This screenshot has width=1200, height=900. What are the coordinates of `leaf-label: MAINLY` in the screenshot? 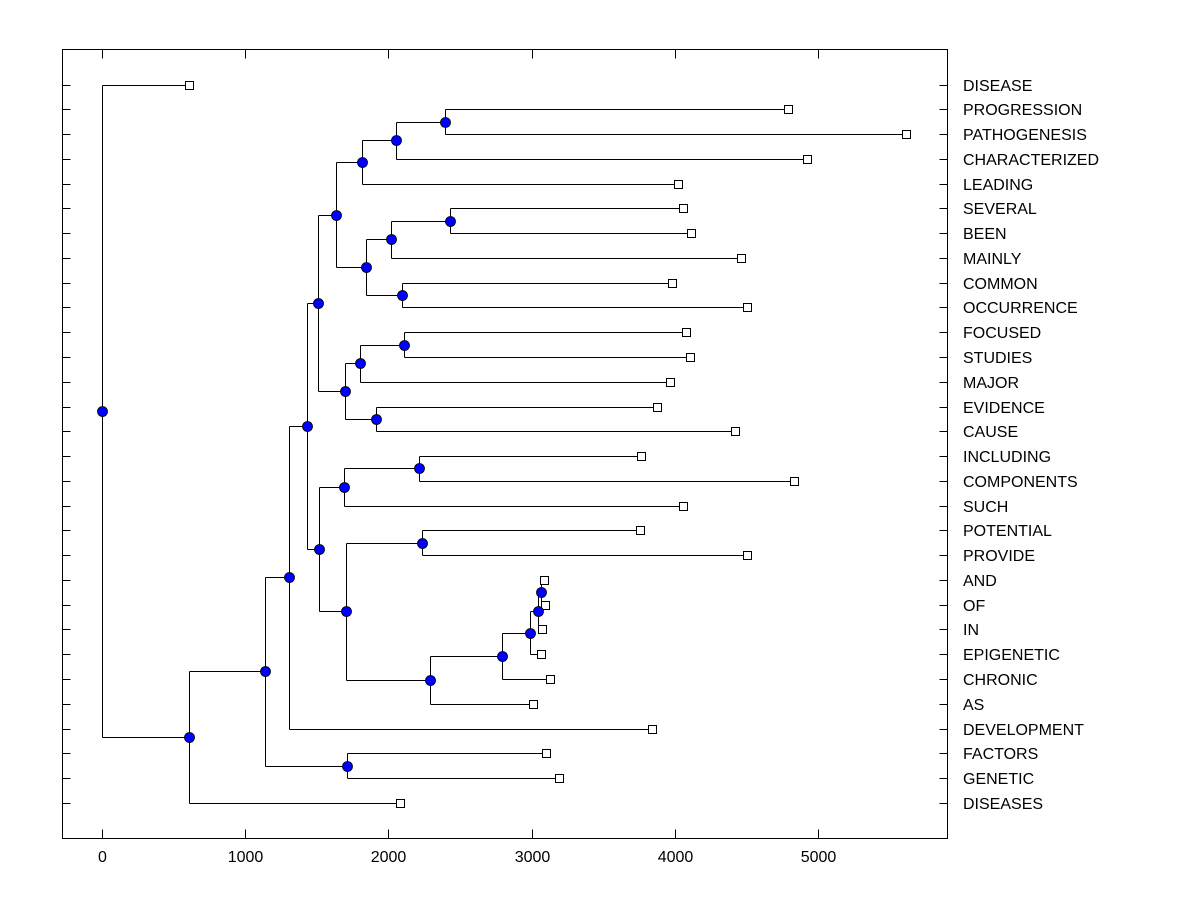 It's located at (992, 259).